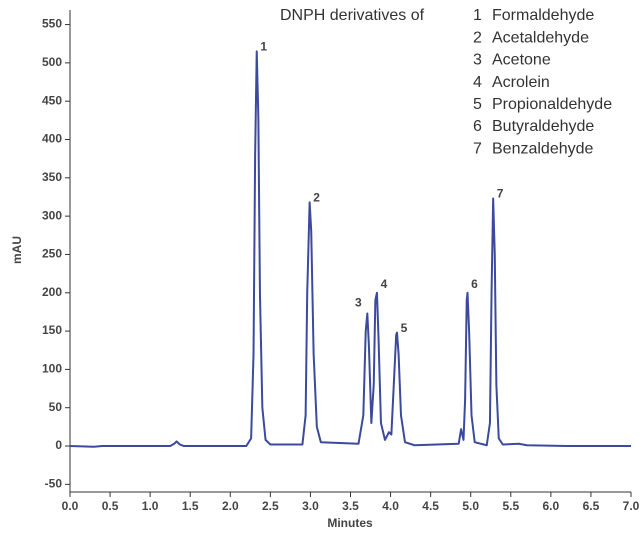 This screenshot has width=641, height=537. Describe the element at coordinates (474, 284) in the screenshot. I see `peak-label: 6` at that location.